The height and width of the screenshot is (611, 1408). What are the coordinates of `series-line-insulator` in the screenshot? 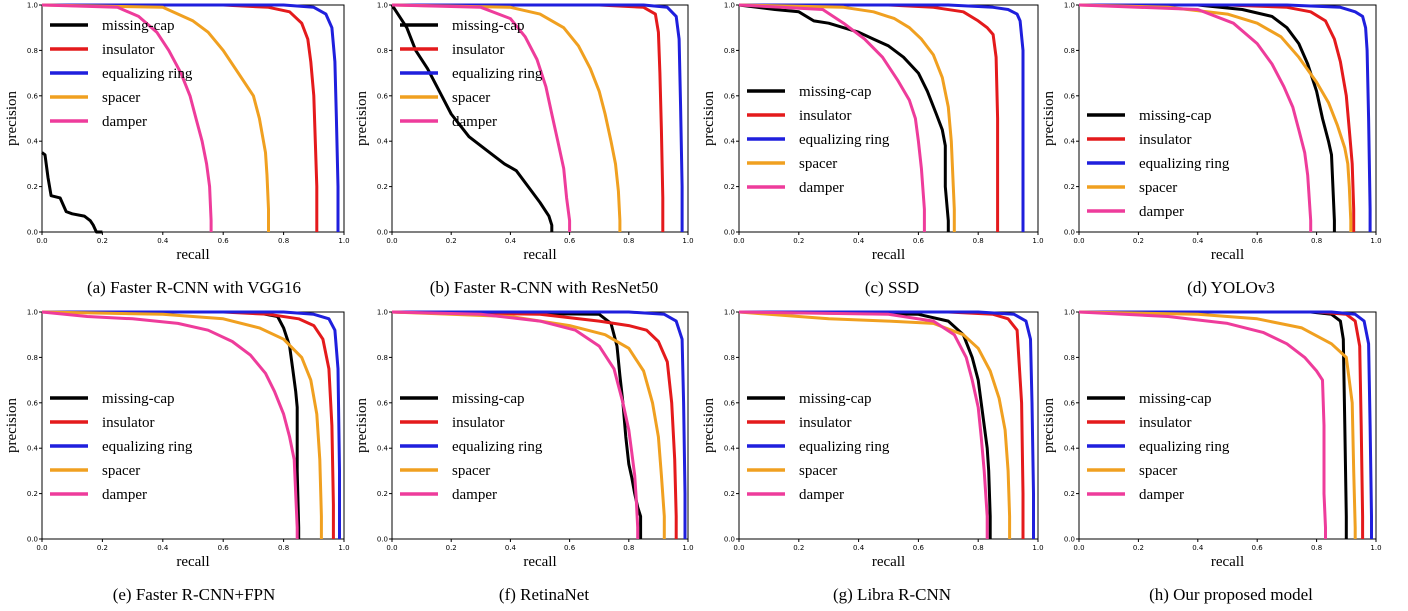 It's located at (869, 117).